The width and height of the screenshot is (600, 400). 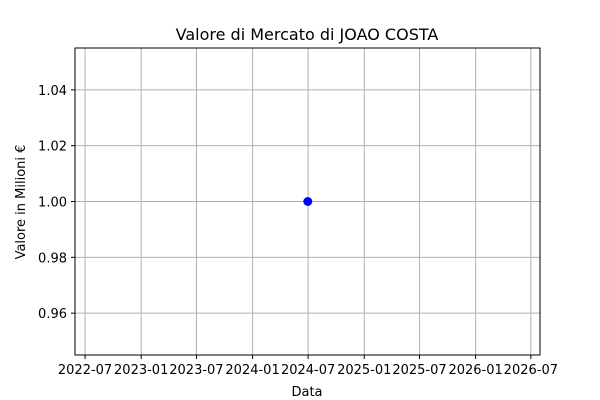 I want to click on x-tick-label: 2026-07, so click(x=531, y=370).